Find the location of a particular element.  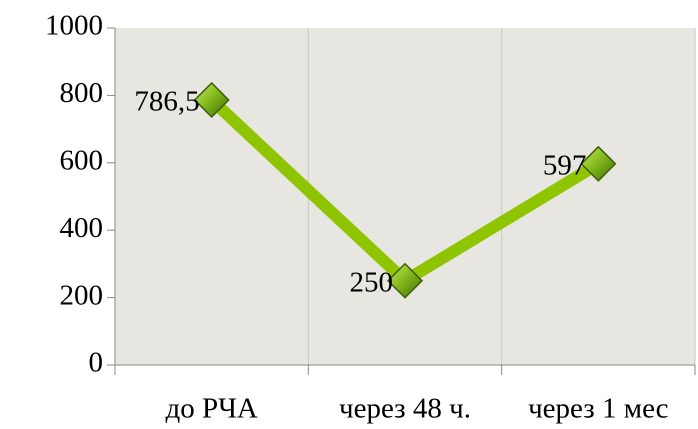

x-tick-label: до РЧА is located at coordinates (211, 409).